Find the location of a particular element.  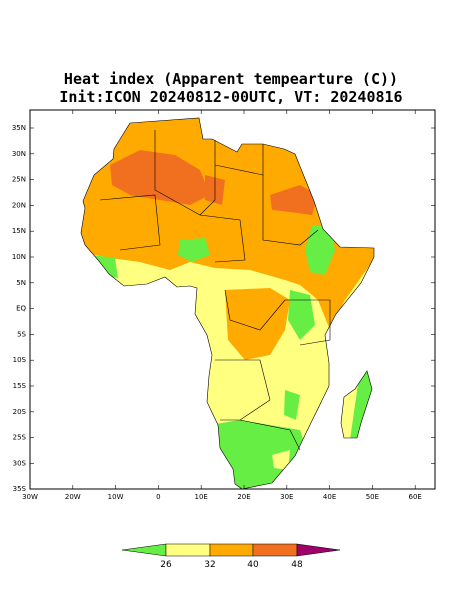

lat-label: 25N is located at coordinates (19, 180).